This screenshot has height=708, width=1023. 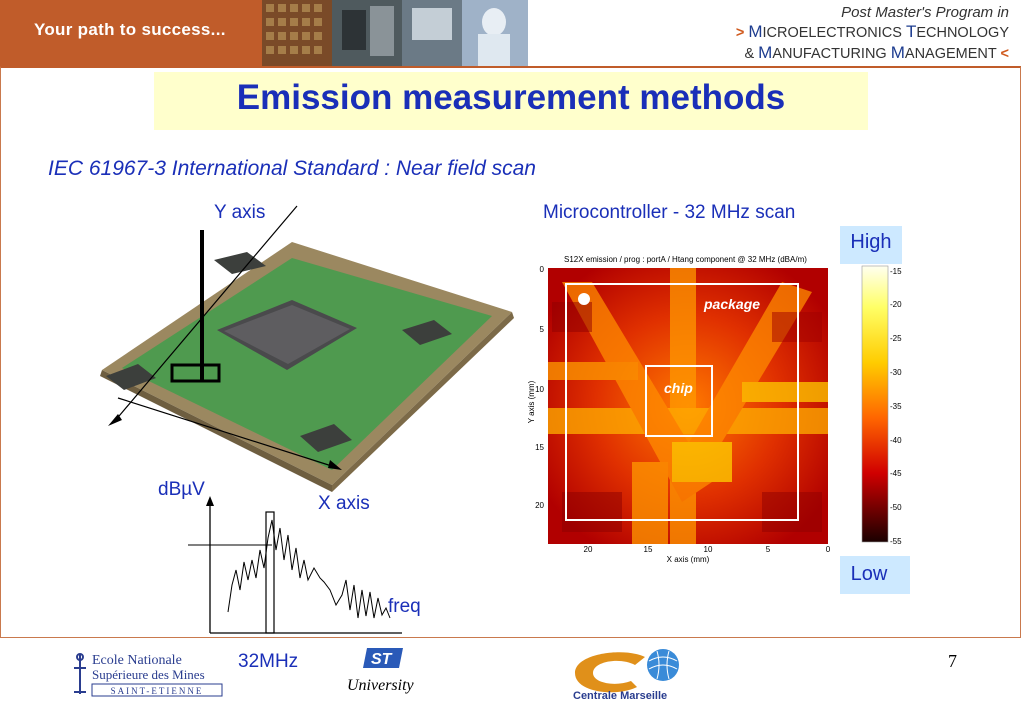 What do you see at coordinates (382, 659) in the screenshot?
I see `svg-text: ST` at bounding box center [382, 659].